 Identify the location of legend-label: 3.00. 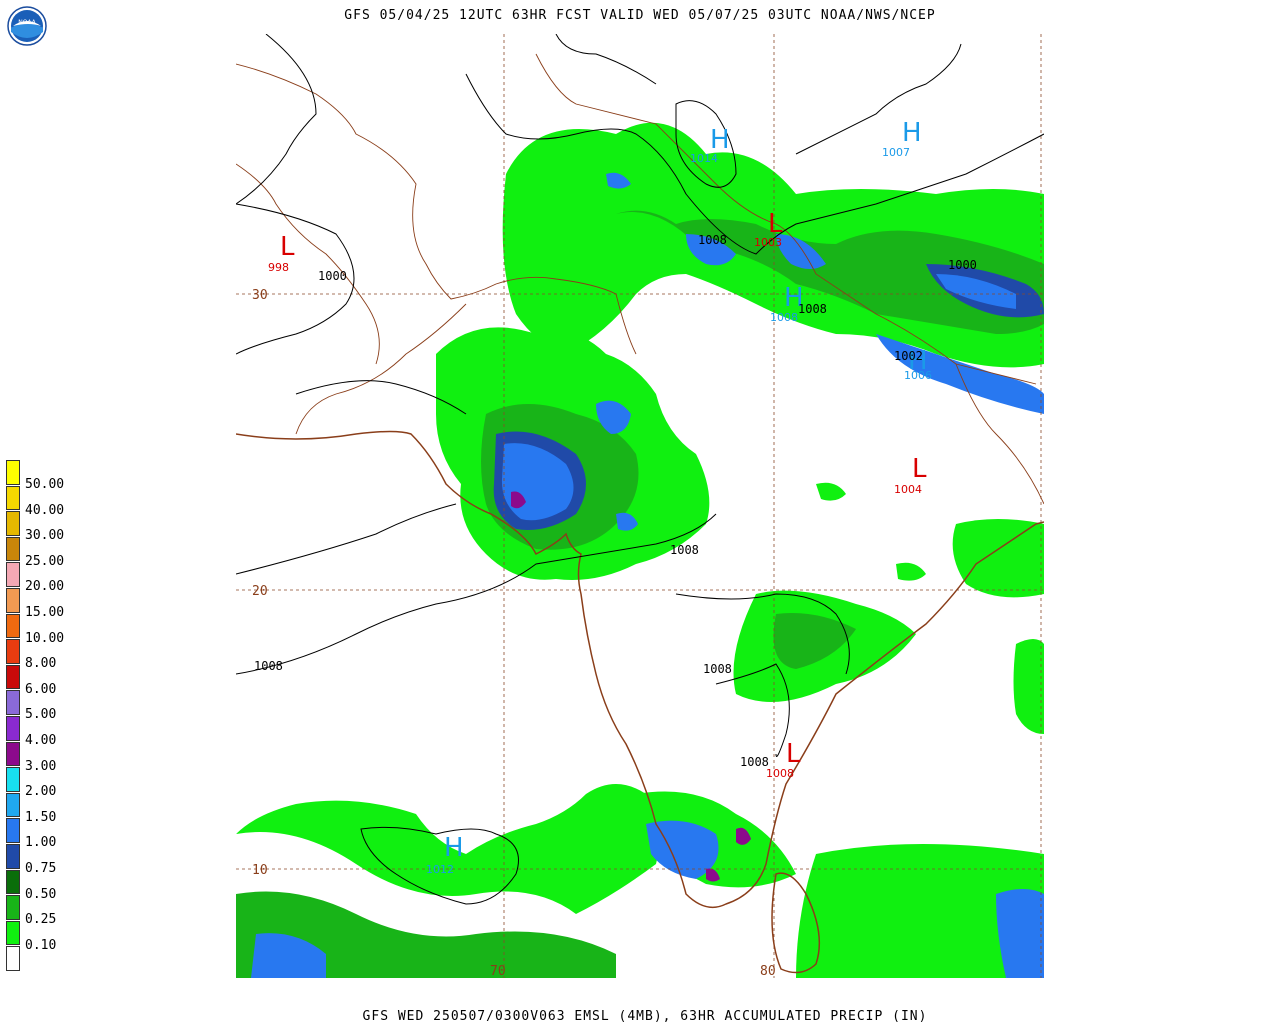
(41, 766).